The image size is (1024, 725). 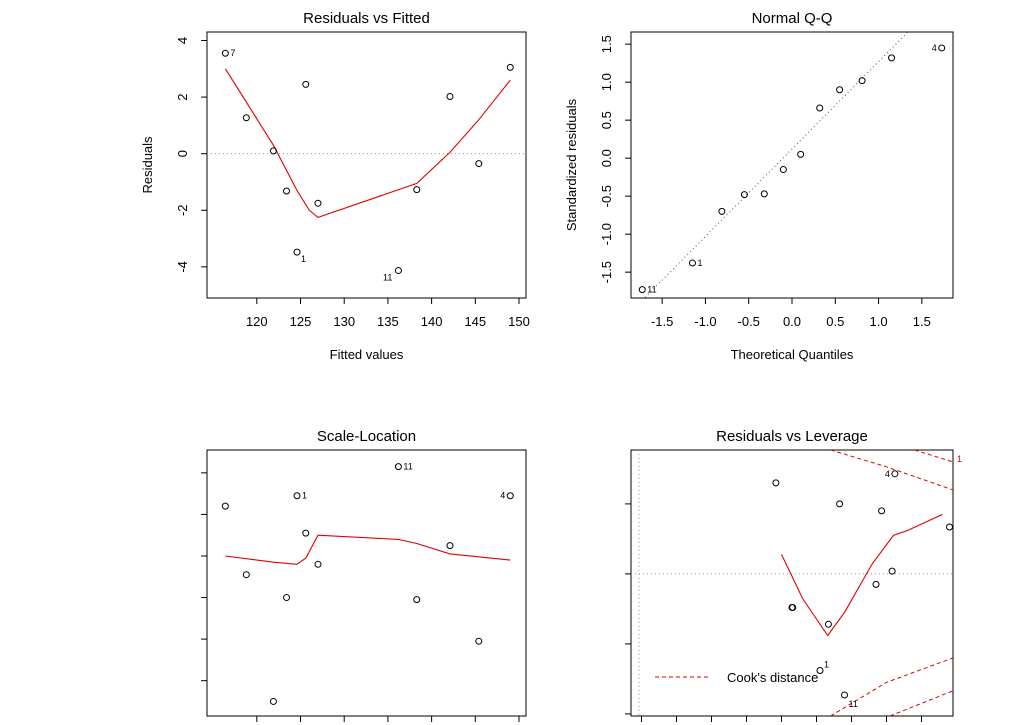 What do you see at coordinates (606, 272) in the screenshot?
I see `y-tick-label: -1.5` at bounding box center [606, 272].